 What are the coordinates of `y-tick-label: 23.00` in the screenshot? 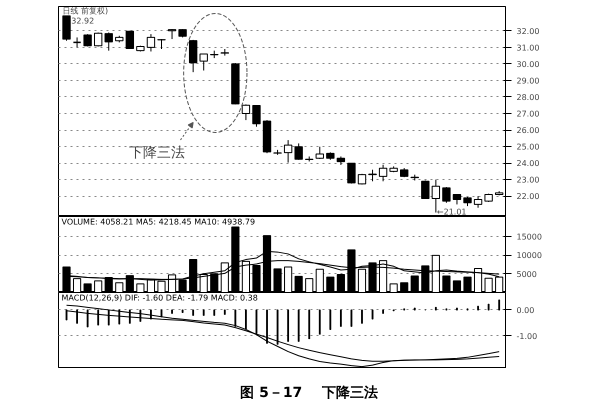 It's located at (528, 180).